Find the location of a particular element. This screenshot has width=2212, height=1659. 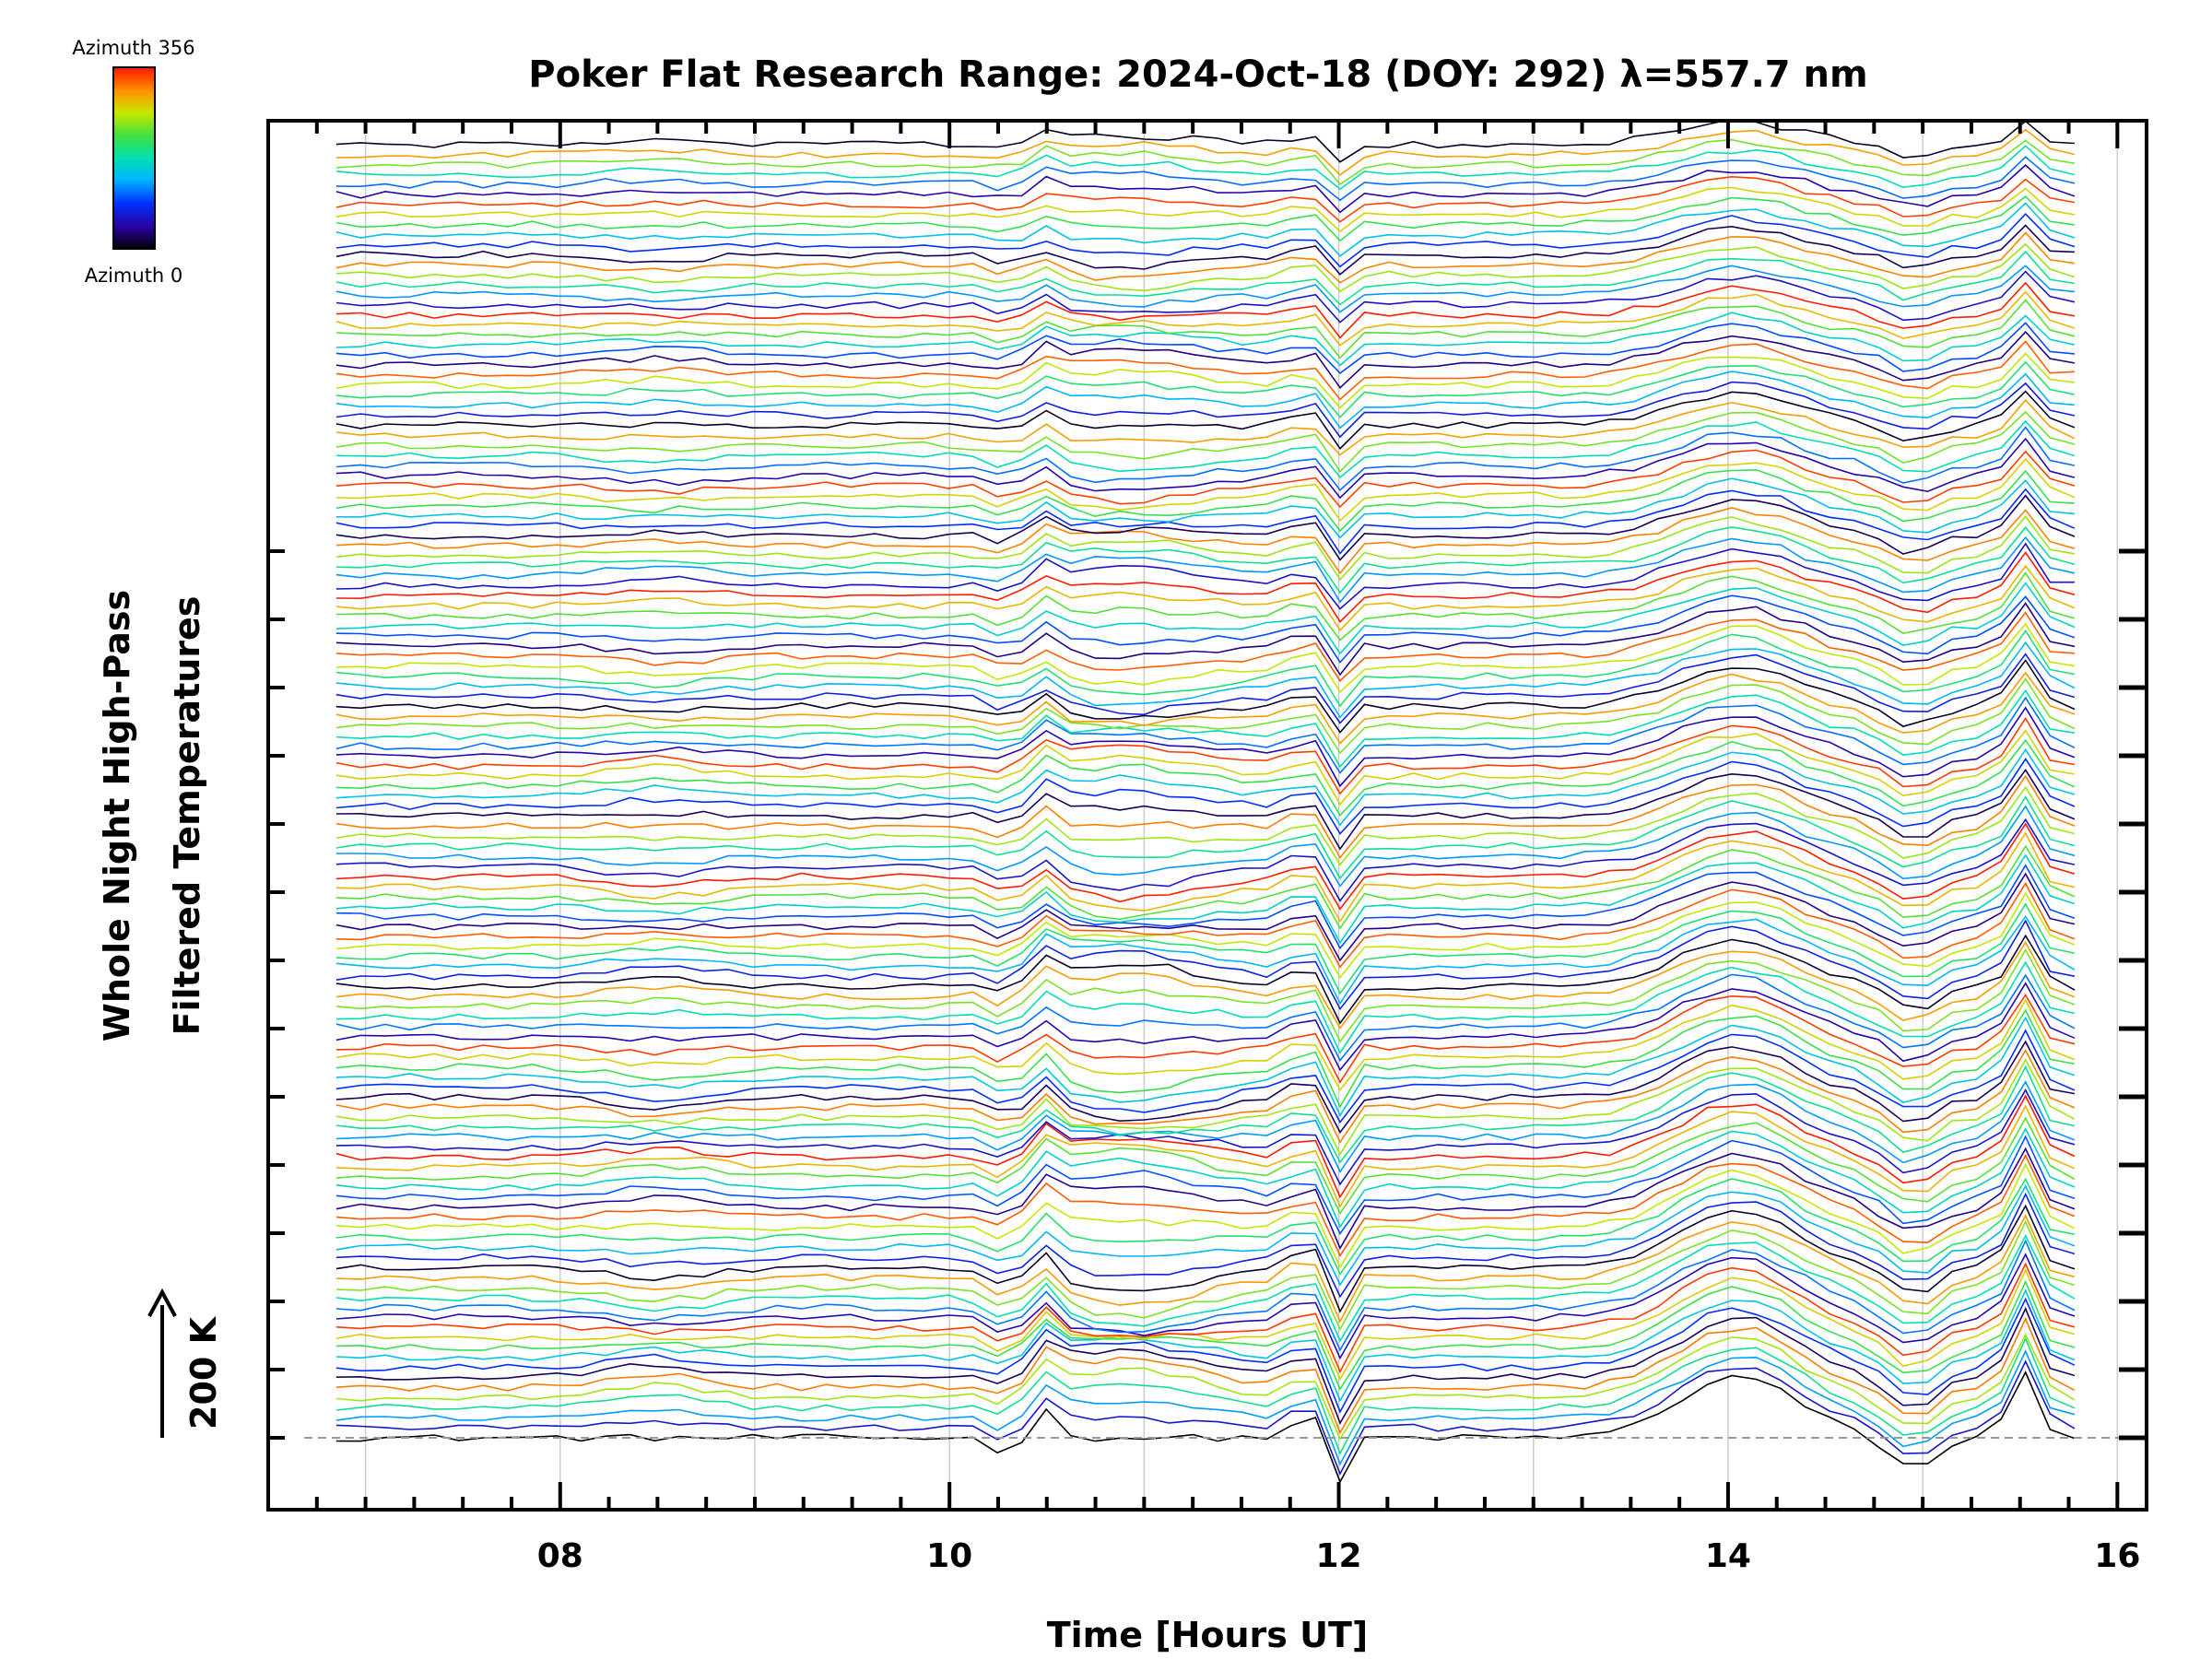

colorbar-bottom-label: Azimuth 0 is located at coordinates (134, 276).